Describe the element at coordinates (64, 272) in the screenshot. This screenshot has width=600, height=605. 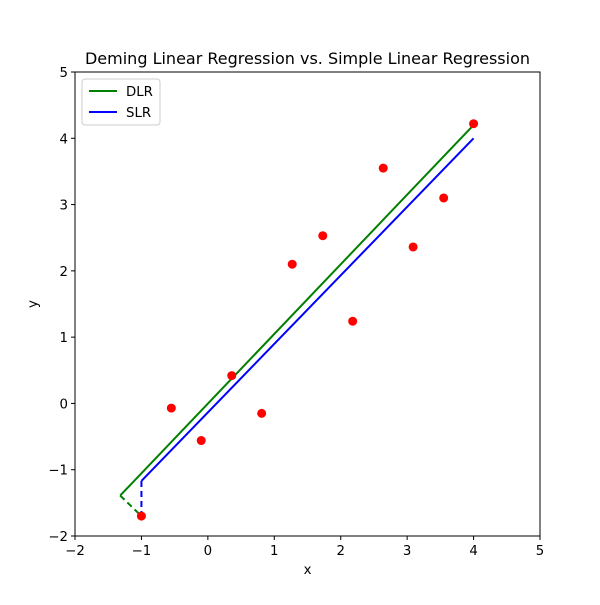
I see `y-tick-label: 2` at that location.